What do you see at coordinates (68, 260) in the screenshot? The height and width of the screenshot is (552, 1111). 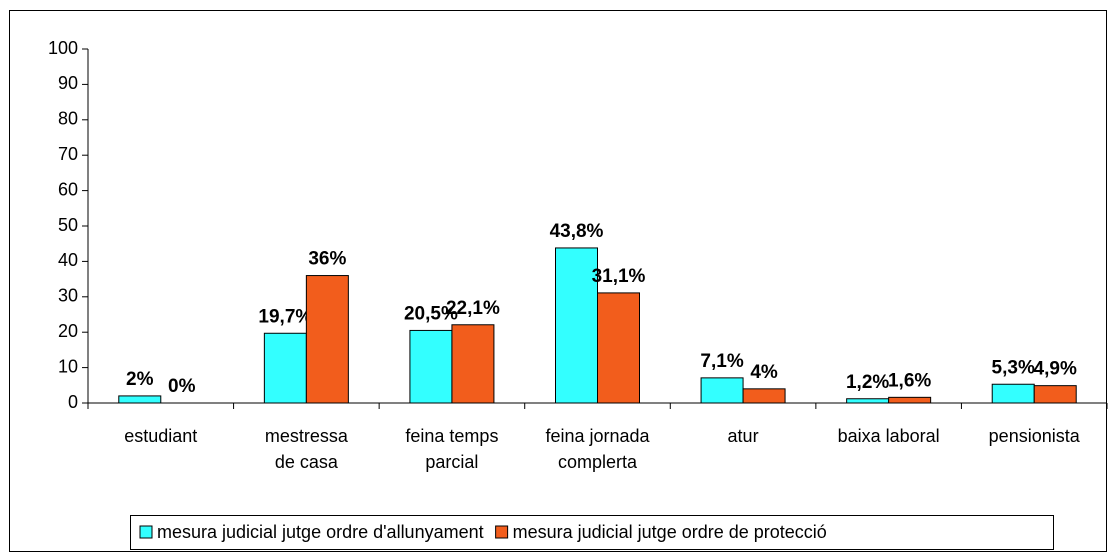 I see `y-tick-label: 40` at bounding box center [68, 260].